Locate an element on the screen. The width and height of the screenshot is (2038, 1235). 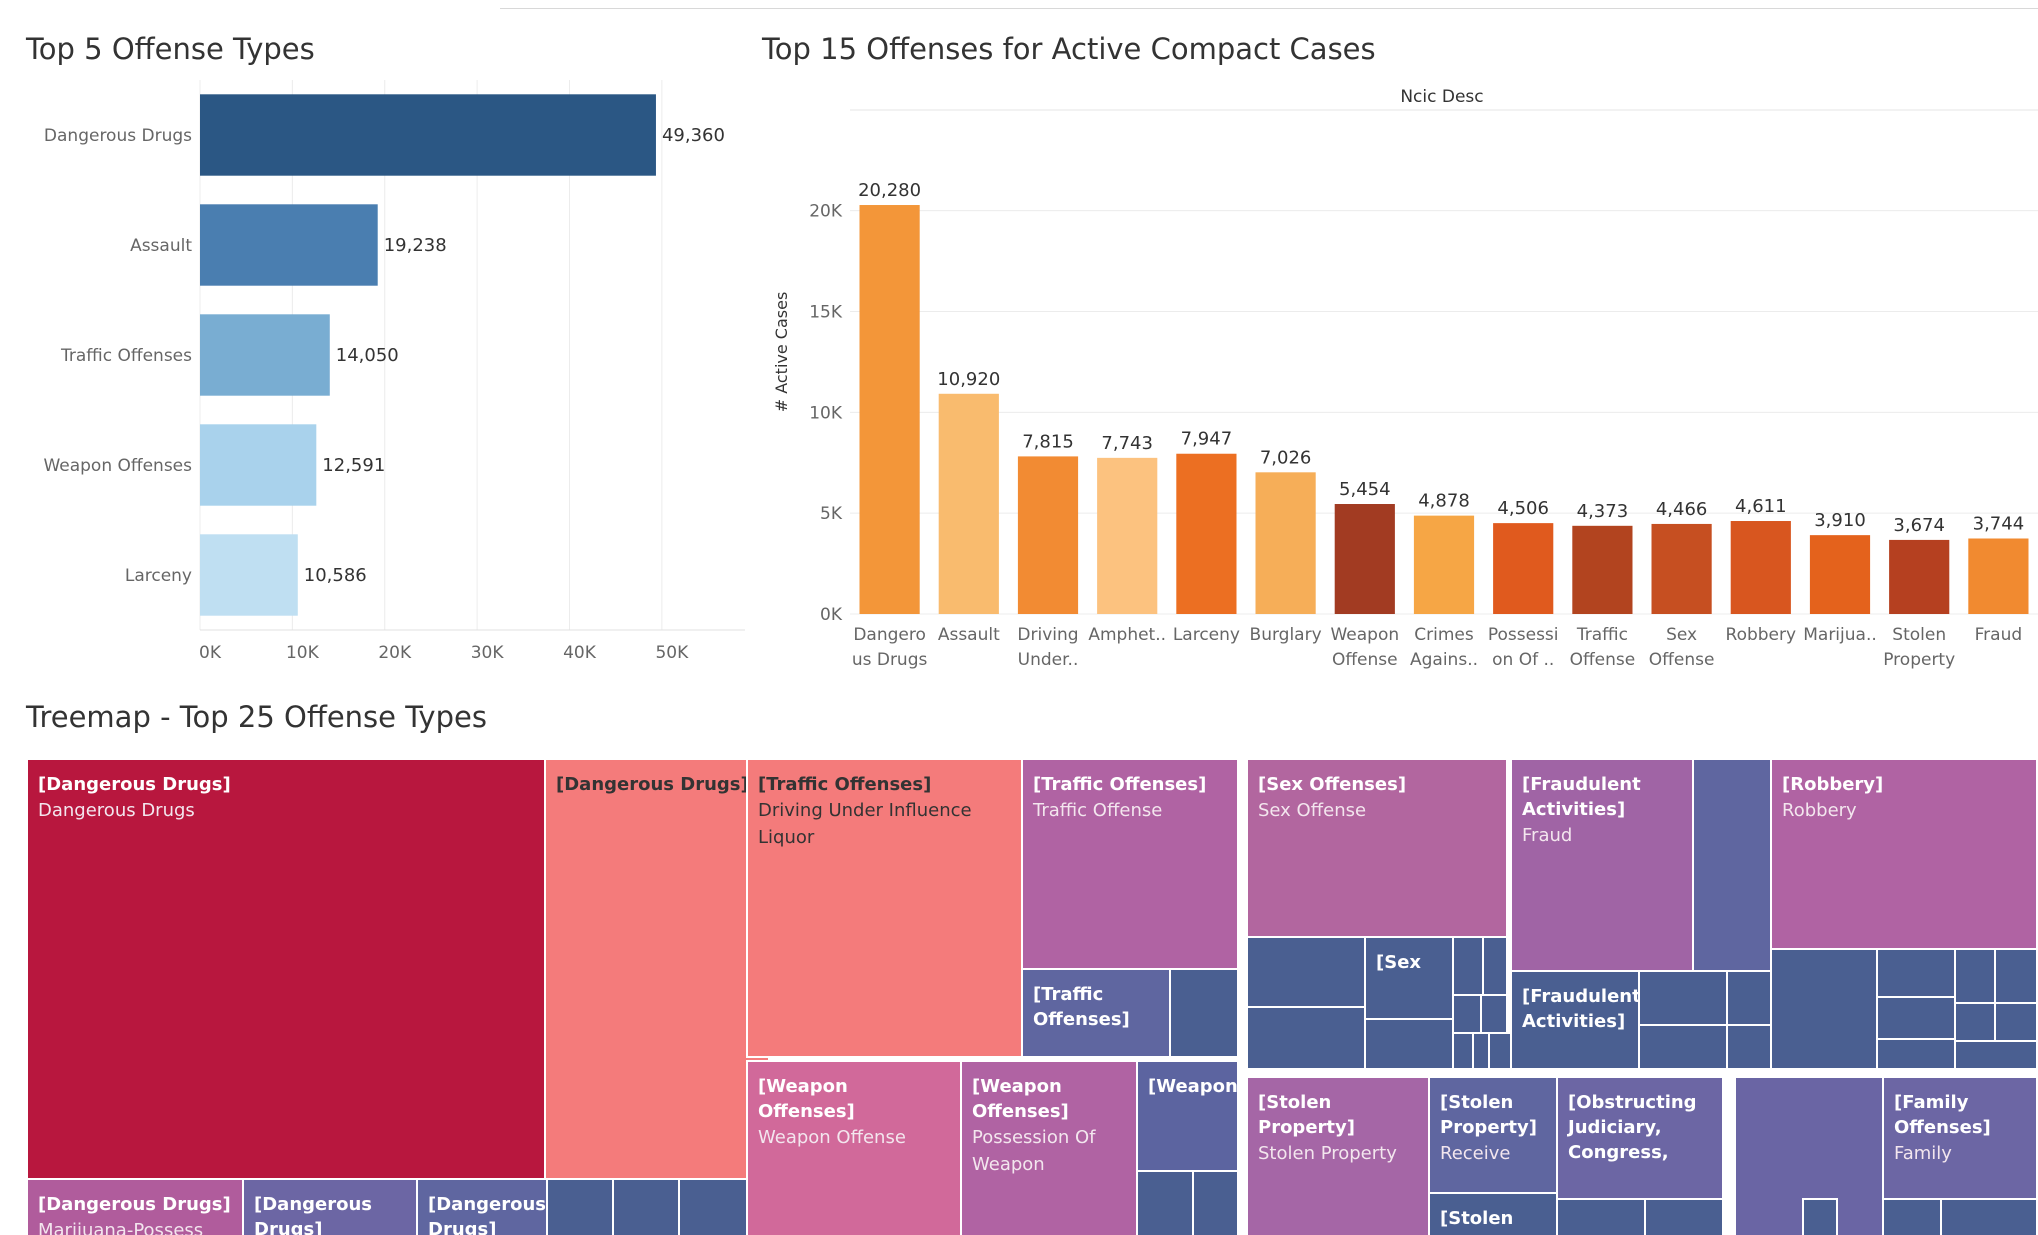
treemap-tile: [Sex Offenses] Sex Offense is located at coordinates (1377, 848).